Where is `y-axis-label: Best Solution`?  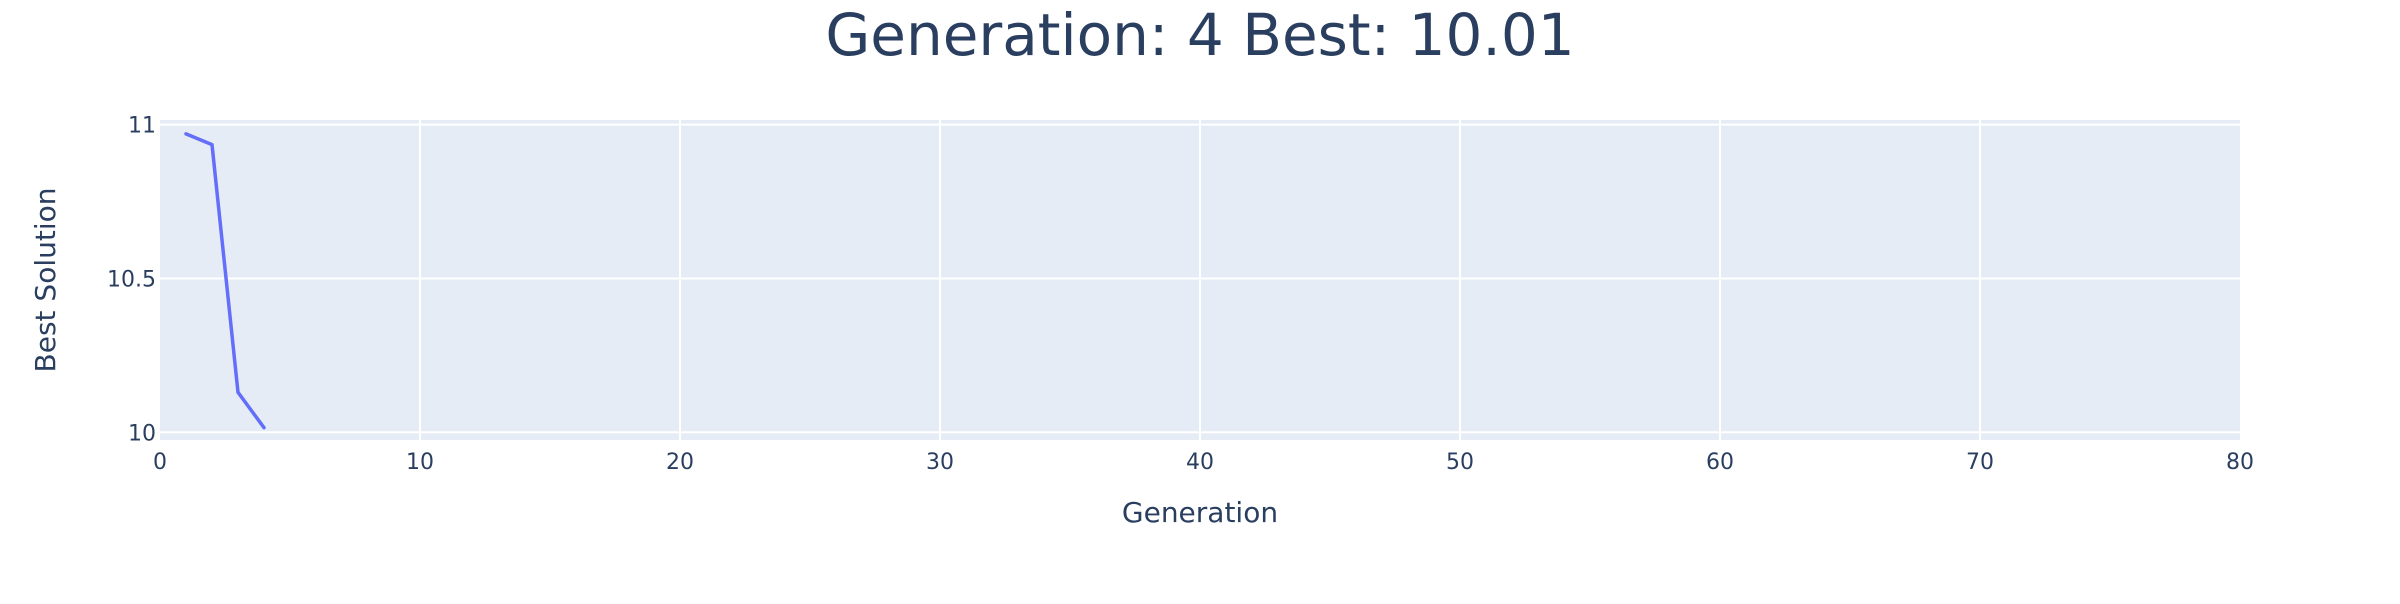 y-axis-label: Best Solution is located at coordinates (45, 280).